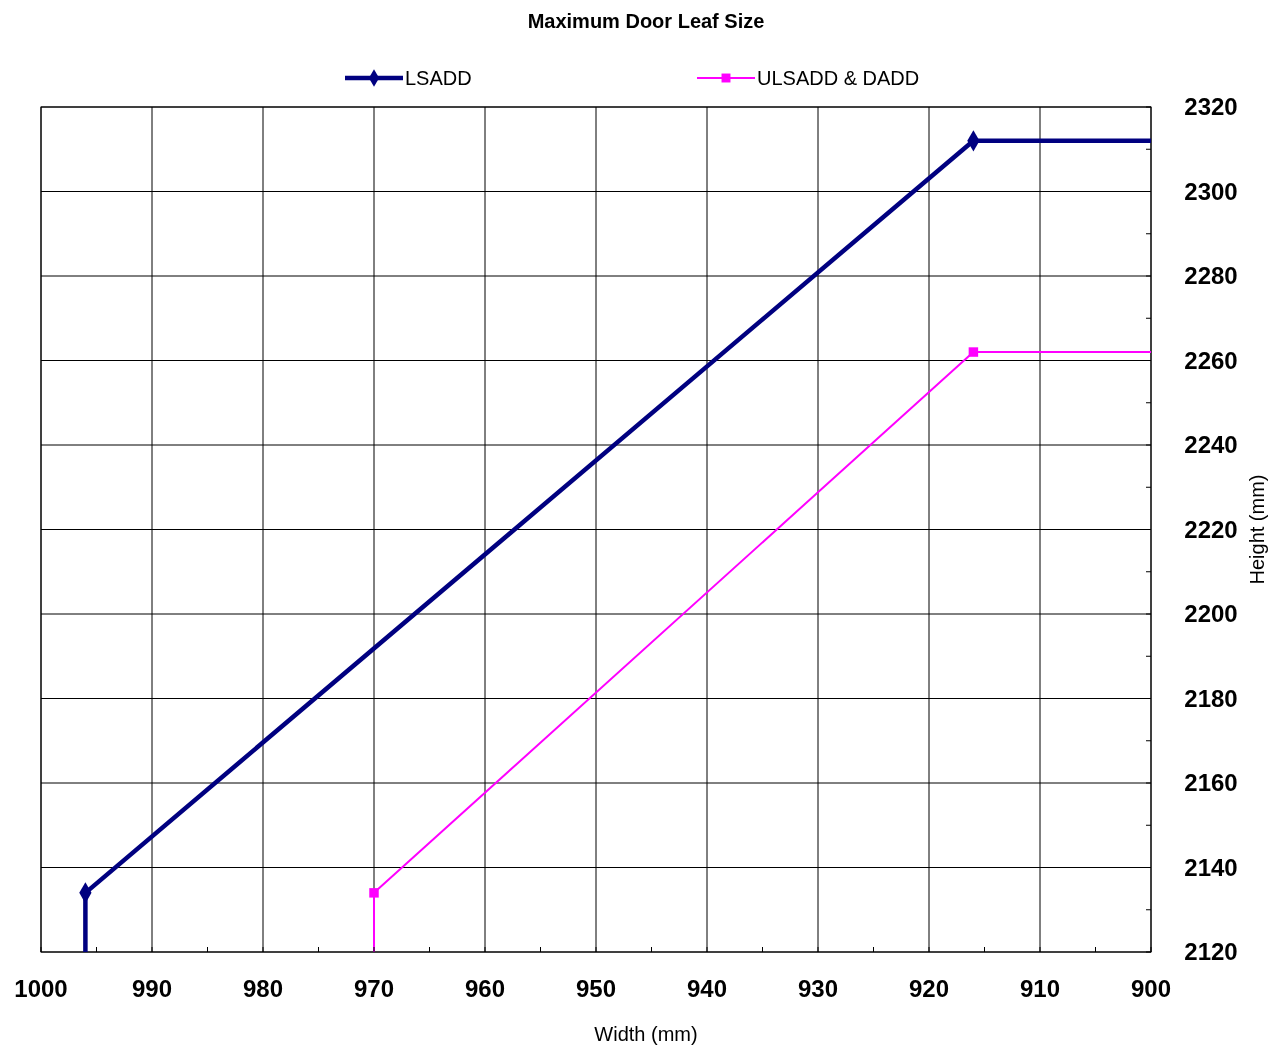  I want to click on y-tick-label: 2300, so click(1211, 191).